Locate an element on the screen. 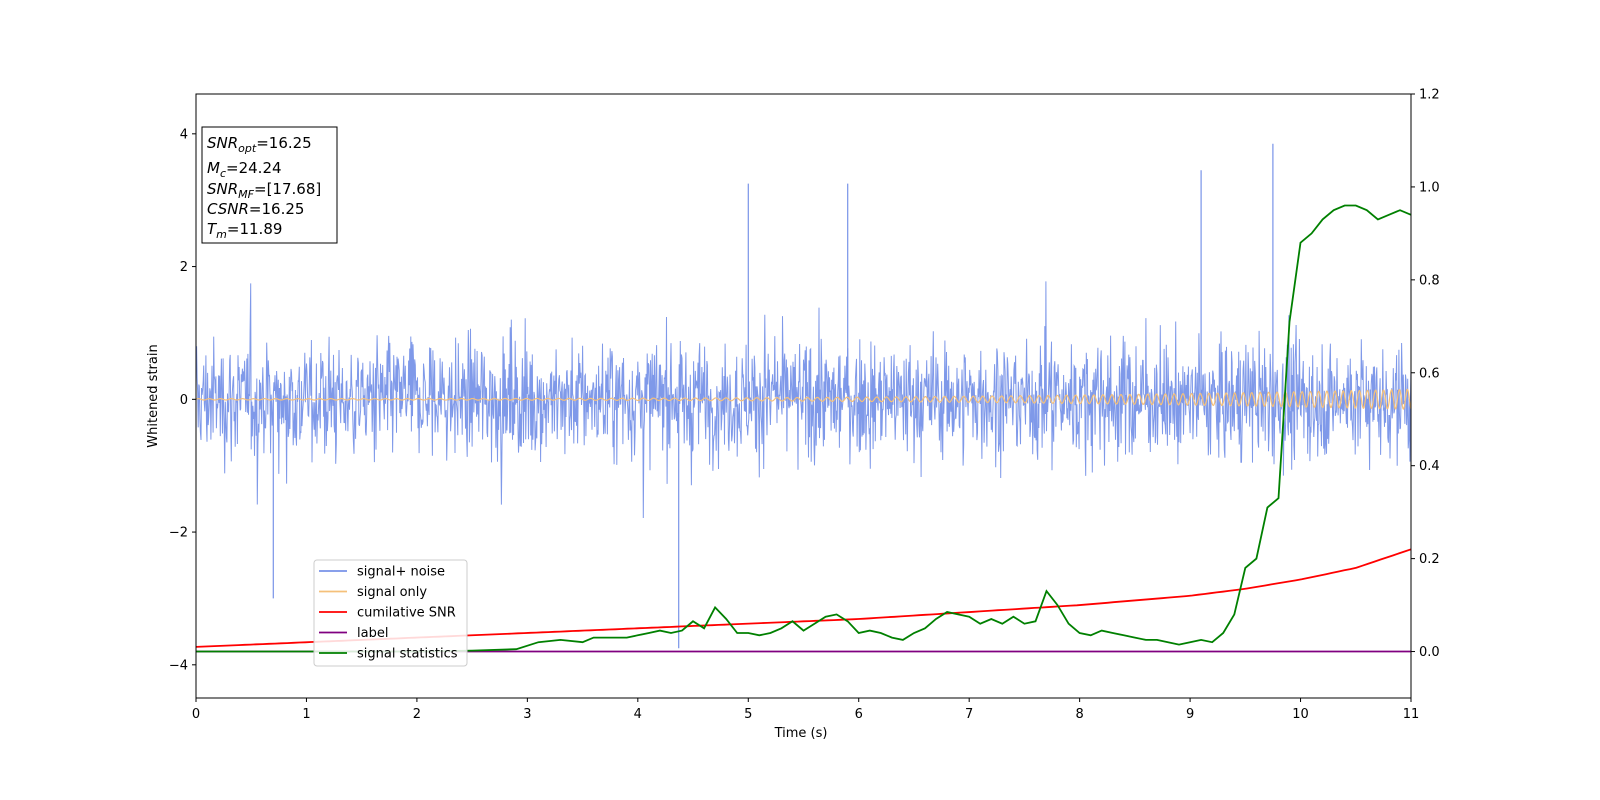 The image size is (1600, 800). x-tick-label: 2 is located at coordinates (417, 714).